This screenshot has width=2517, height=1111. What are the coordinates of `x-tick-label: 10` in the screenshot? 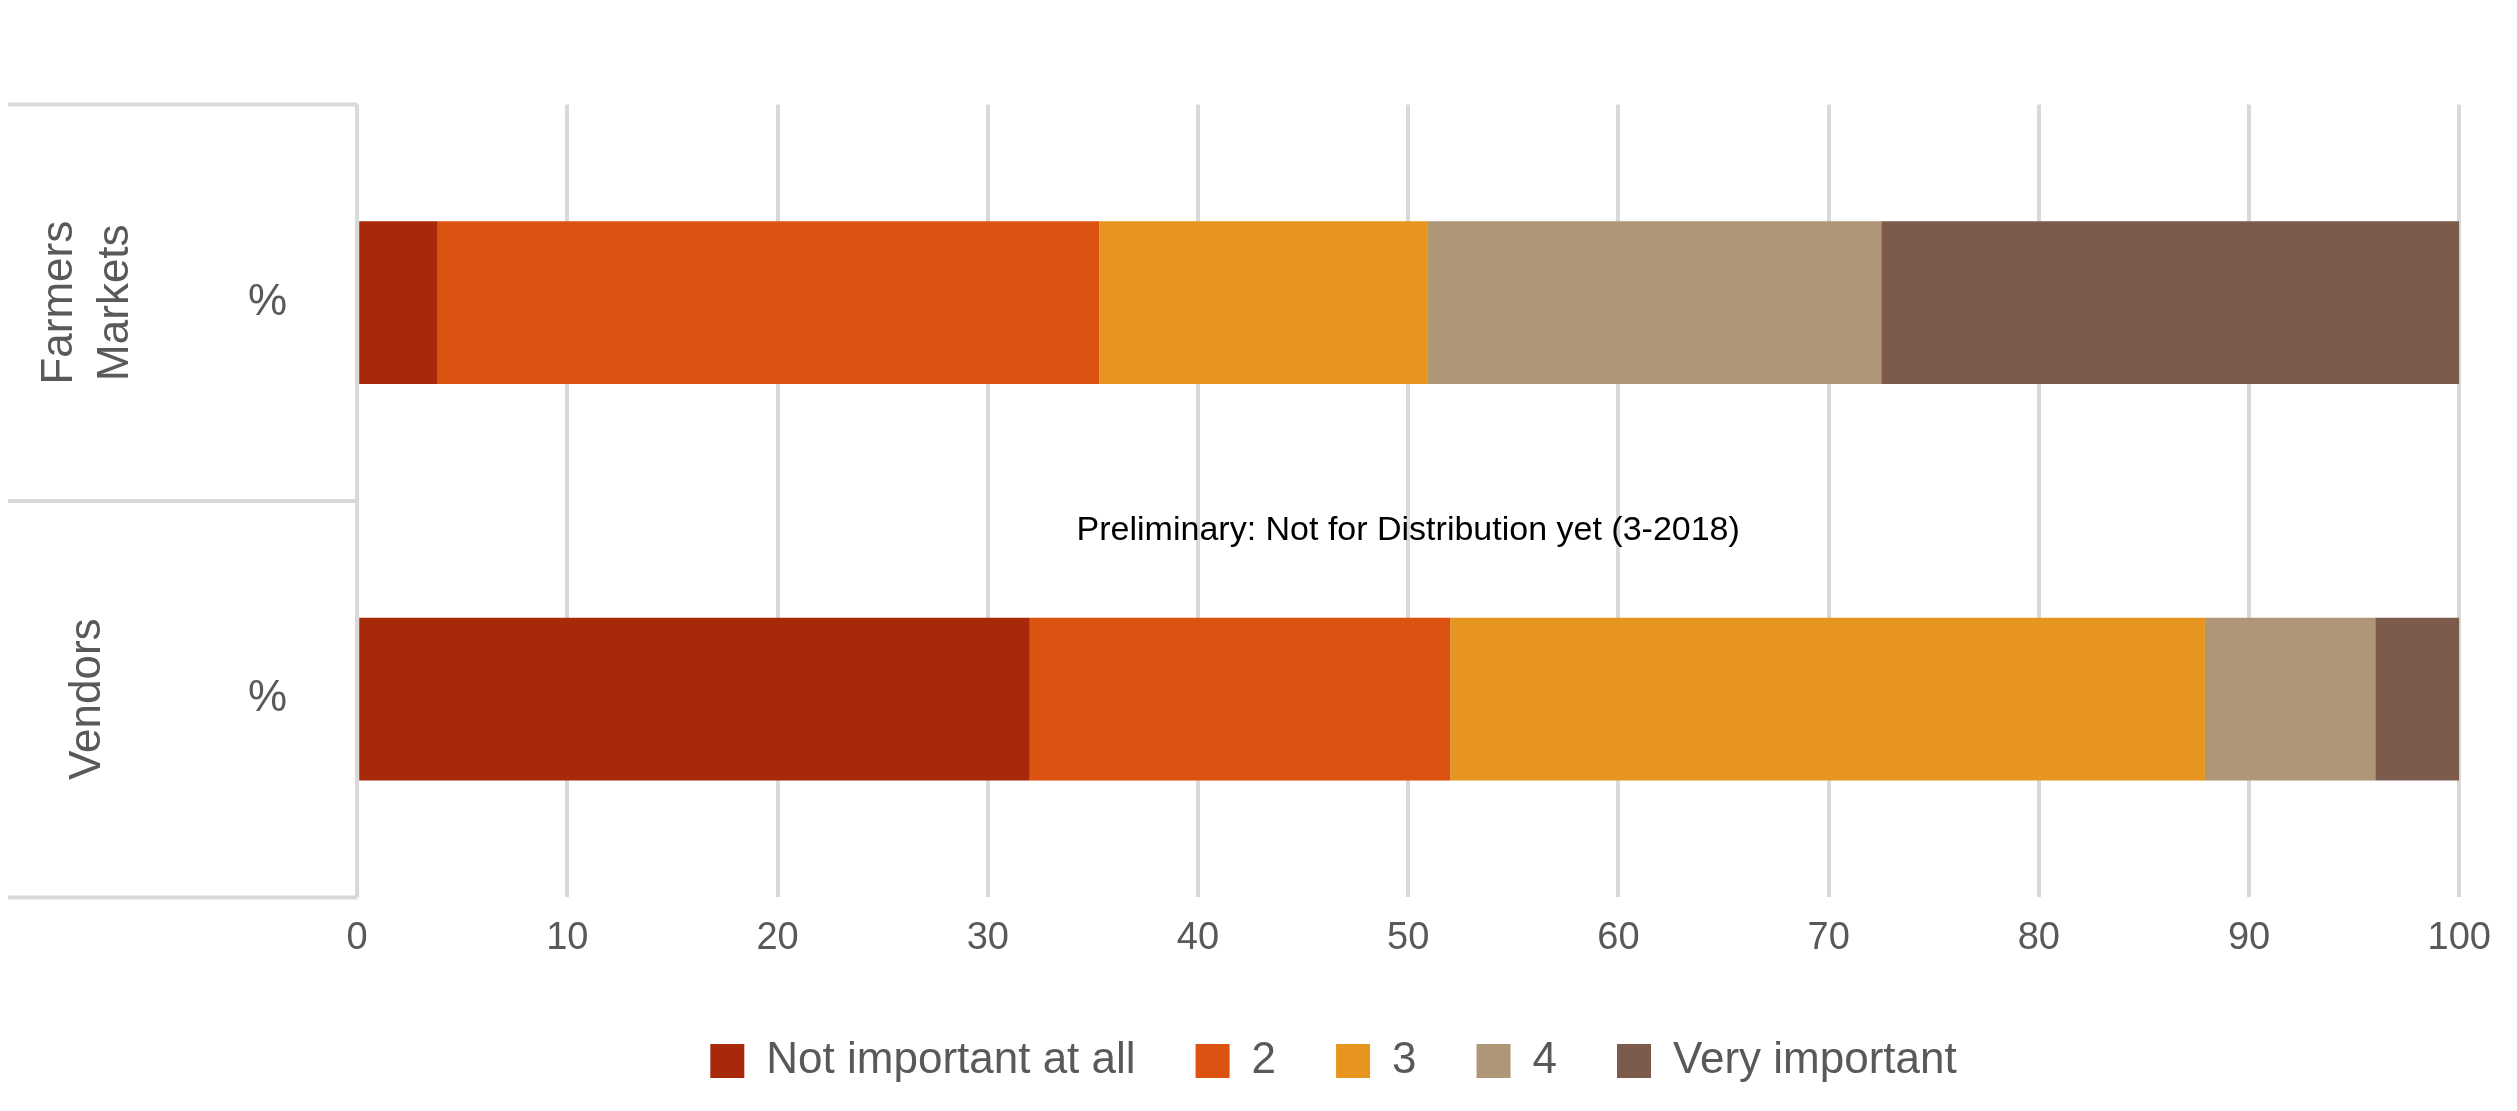 It's located at (567, 935).